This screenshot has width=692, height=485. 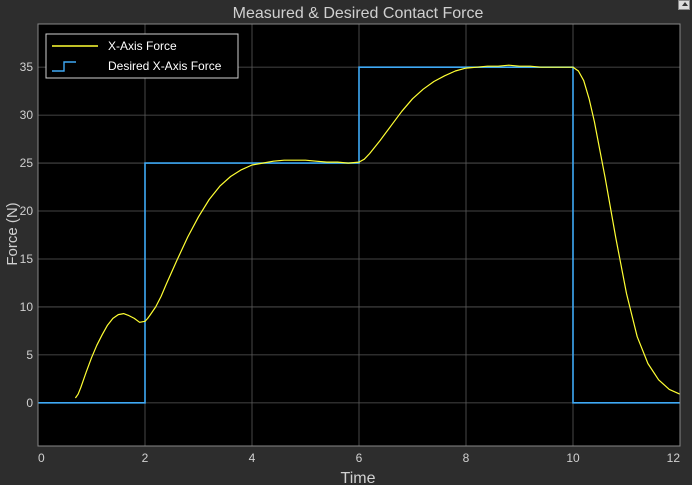 What do you see at coordinates (684, 5) in the screenshot?
I see `expand-arrow-icon` at bounding box center [684, 5].